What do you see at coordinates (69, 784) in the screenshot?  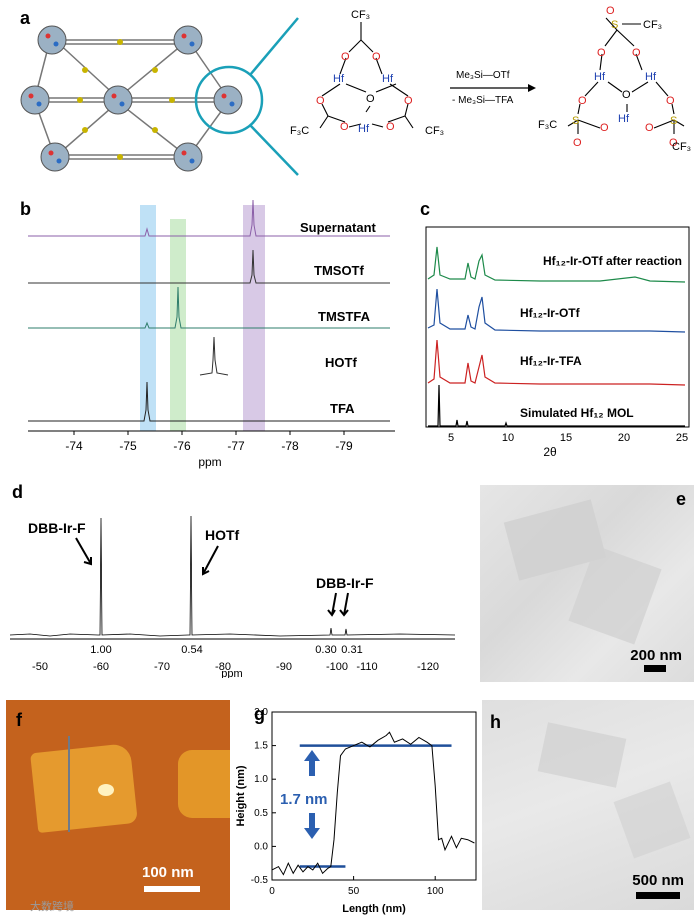 I see `afm-profile-line` at bounding box center [69, 784].